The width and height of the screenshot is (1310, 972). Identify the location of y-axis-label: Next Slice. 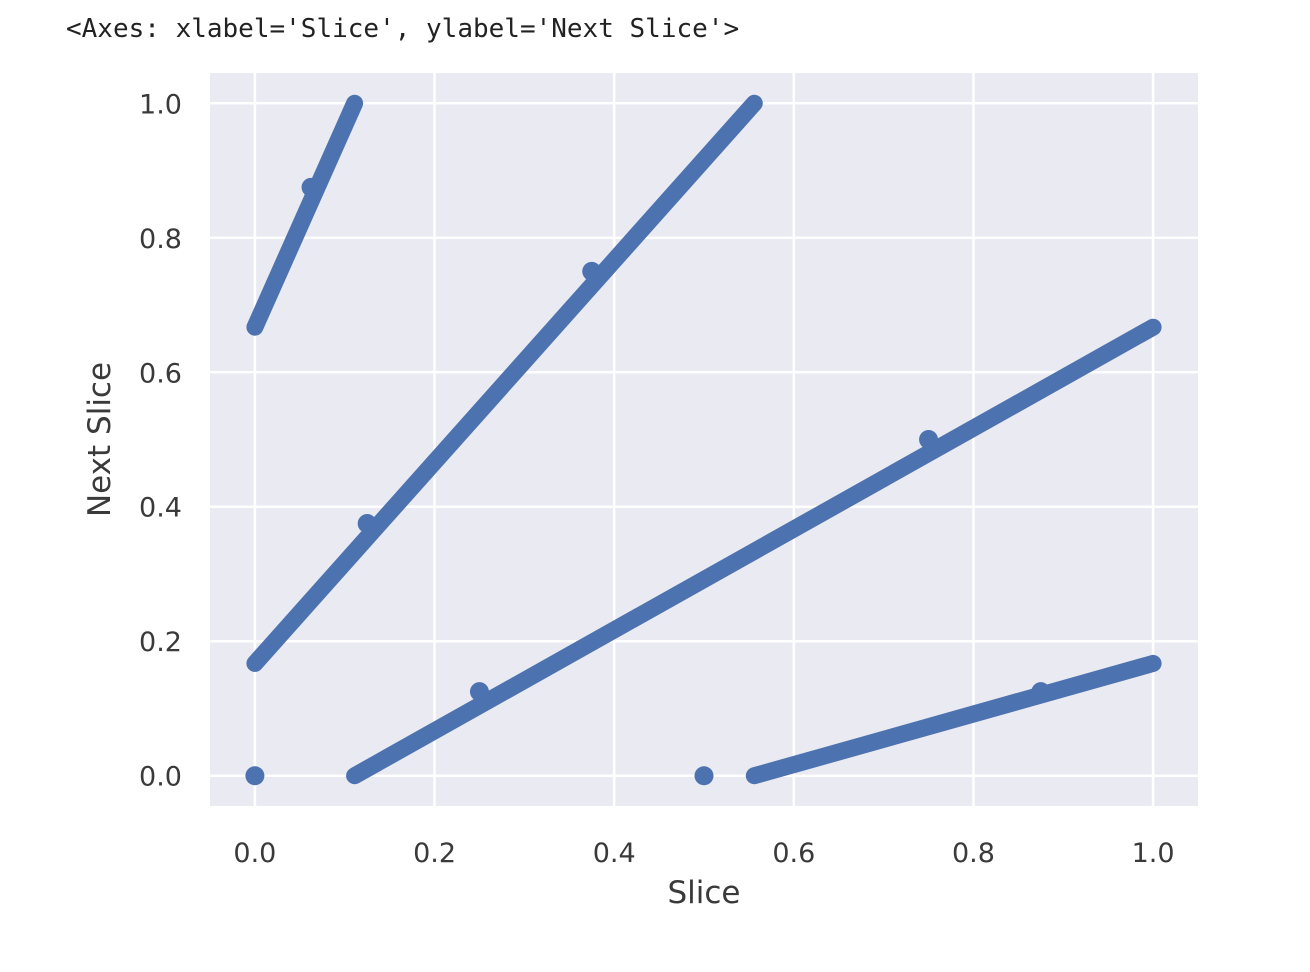
(100, 439).